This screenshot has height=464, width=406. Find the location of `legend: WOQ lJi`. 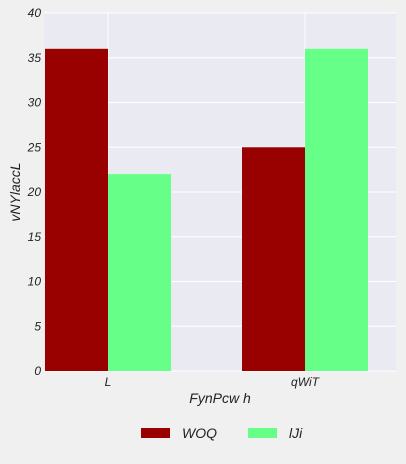

legend: WOQ lJi is located at coordinates (222, 433).